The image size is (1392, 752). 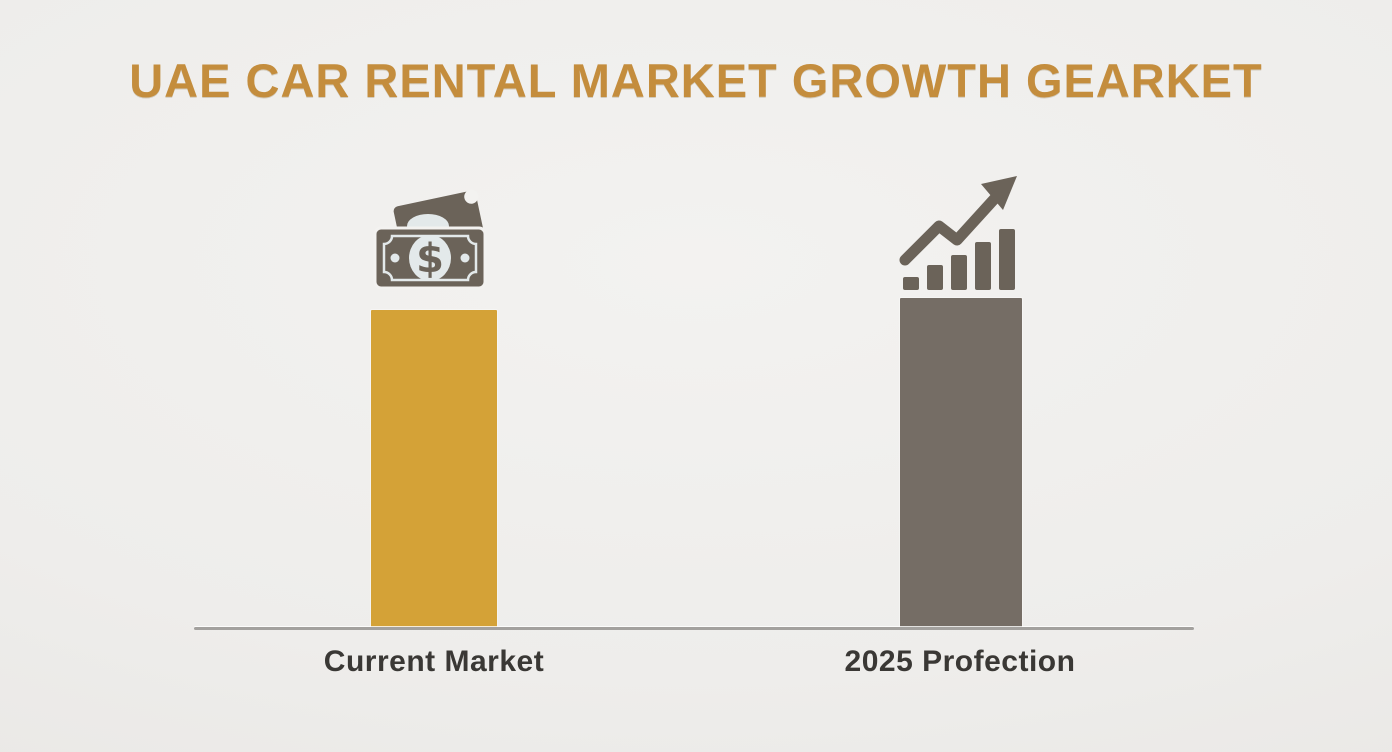 What do you see at coordinates (434, 469) in the screenshot?
I see `bar-current-market` at bounding box center [434, 469].